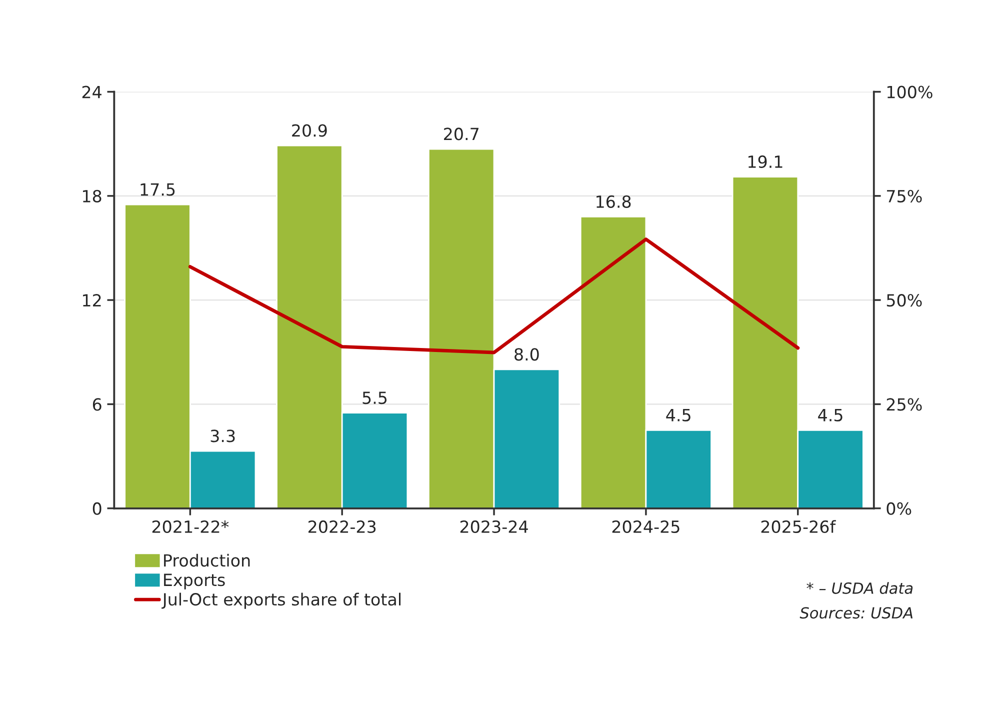 Image resolution: width=993 pixels, height=706 pixels. What do you see at coordinates (374, 398) in the screenshot?
I see `data-label: 5.5` at bounding box center [374, 398].